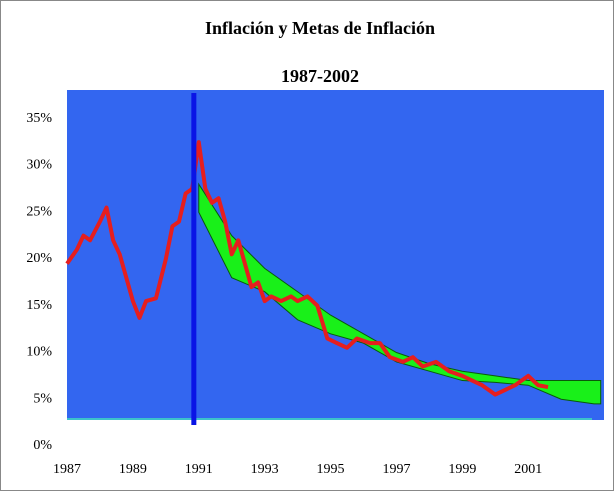 The height and width of the screenshot is (491, 614). Describe the element at coordinates (39, 211) in the screenshot. I see `y-tick-label: 25%` at that location.